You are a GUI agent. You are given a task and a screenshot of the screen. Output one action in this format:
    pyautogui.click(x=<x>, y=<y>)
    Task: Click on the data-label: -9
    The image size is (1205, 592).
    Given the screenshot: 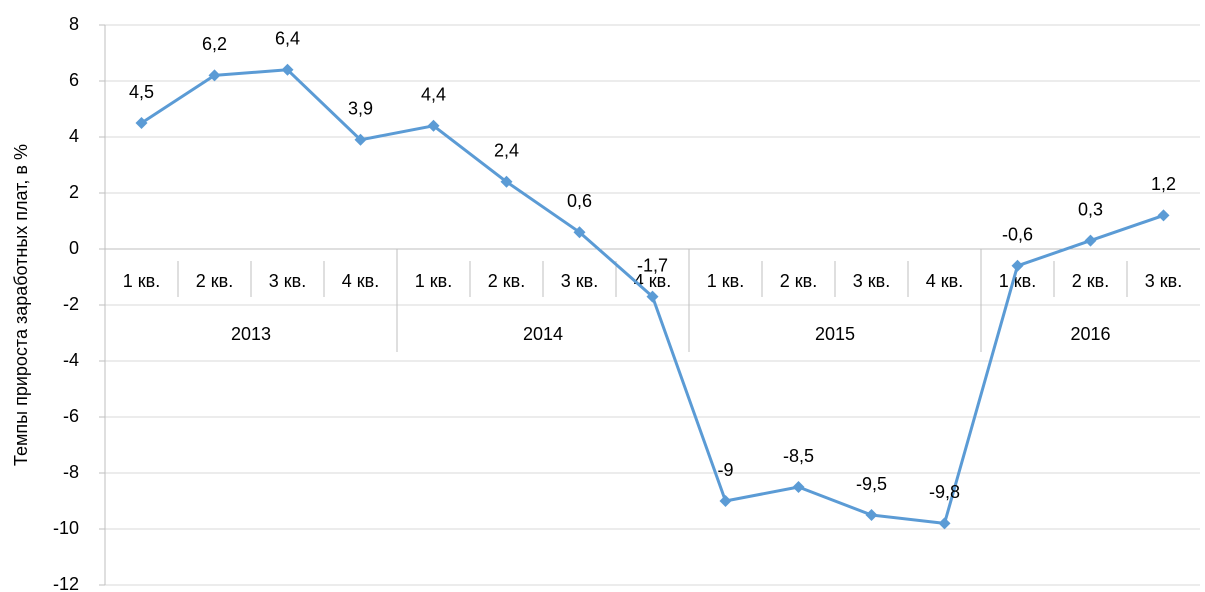 What is the action you would take?
    pyautogui.click(x=725, y=470)
    